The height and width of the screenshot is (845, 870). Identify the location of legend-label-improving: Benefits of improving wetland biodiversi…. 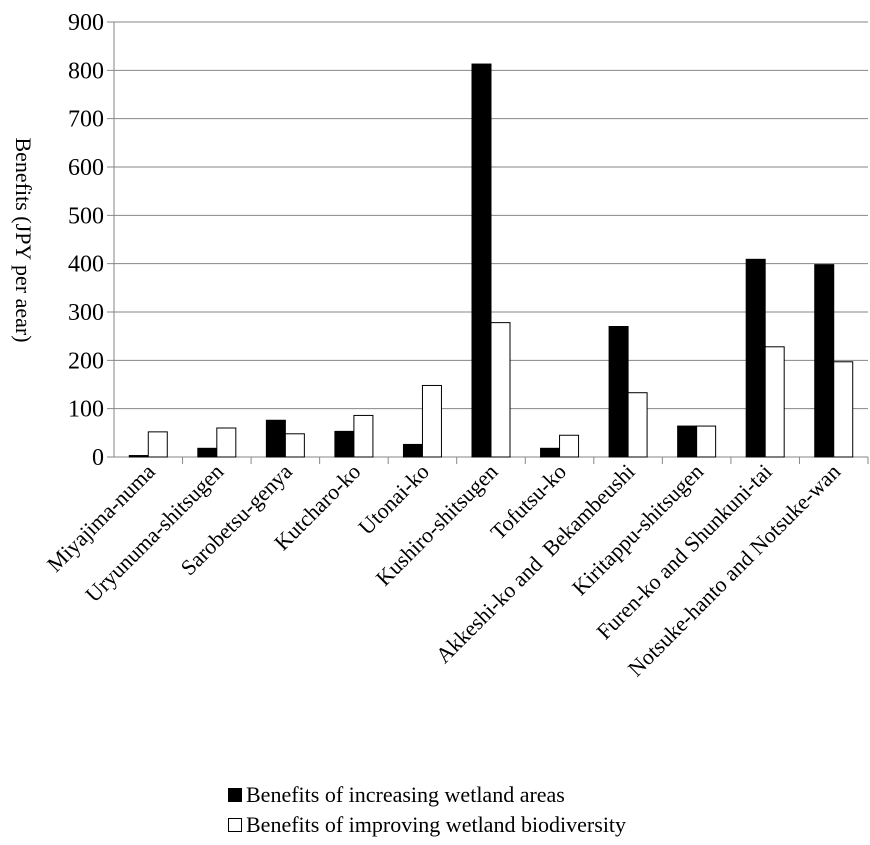
(436, 824).